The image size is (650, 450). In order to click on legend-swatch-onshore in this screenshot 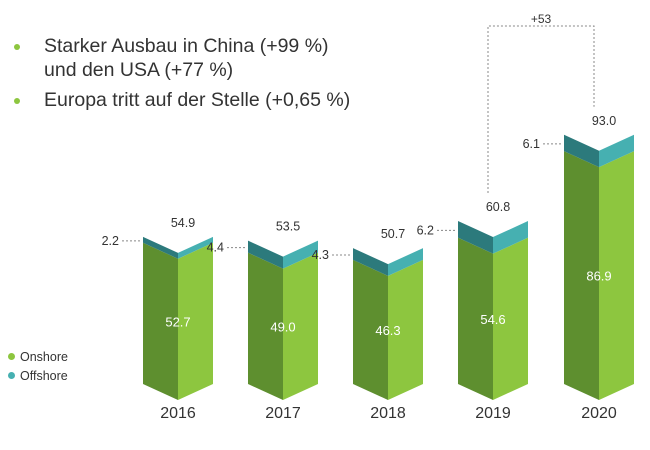, I will do `click(11, 356)`.